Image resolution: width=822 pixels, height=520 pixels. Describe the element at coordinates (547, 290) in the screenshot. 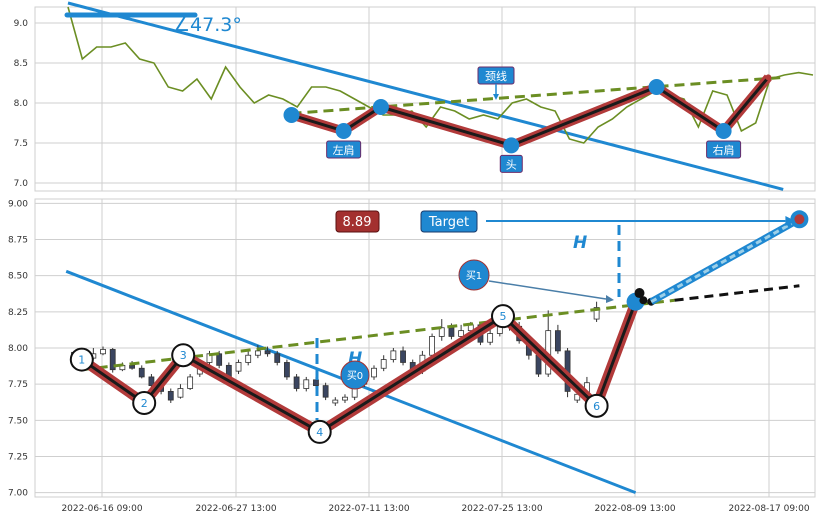

I see `buy1-arrow-line` at that location.